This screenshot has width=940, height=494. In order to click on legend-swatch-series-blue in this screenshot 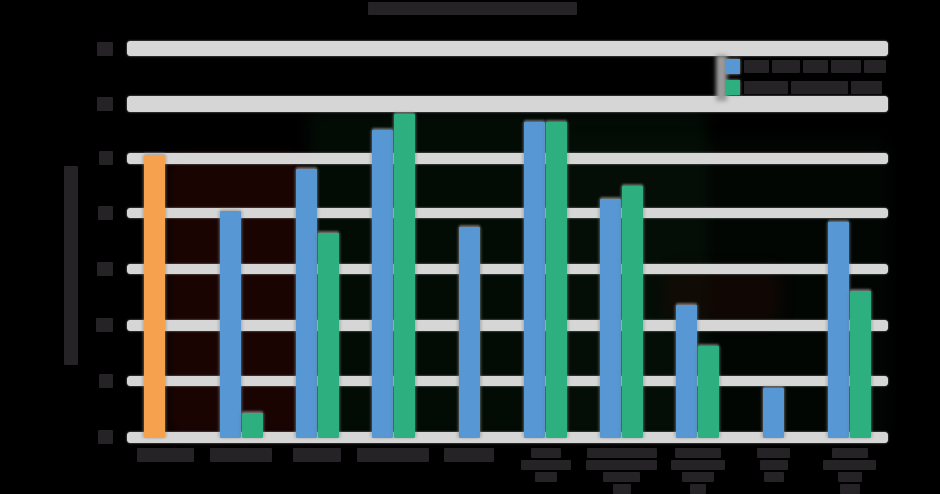, I will do `click(732, 66)`.